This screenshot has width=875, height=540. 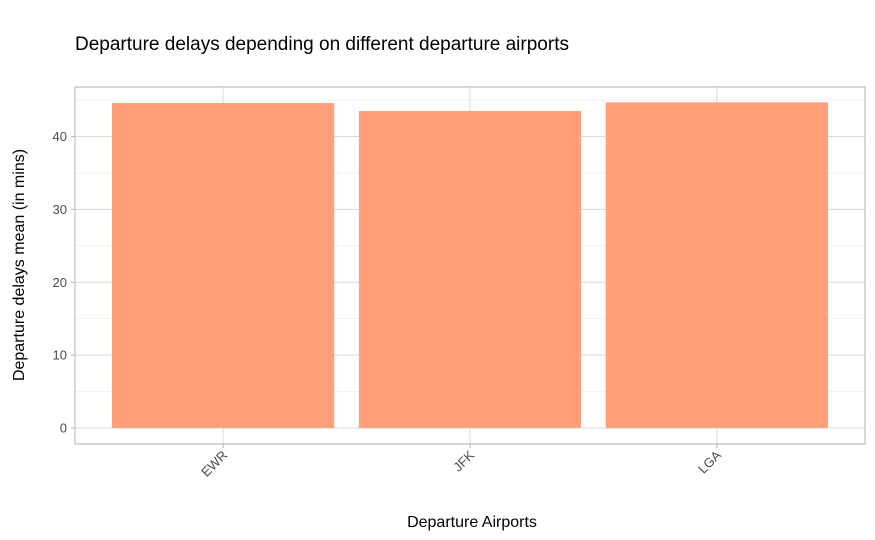 I want to click on x-tick-label-lga: LGA, so click(x=709, y=461).